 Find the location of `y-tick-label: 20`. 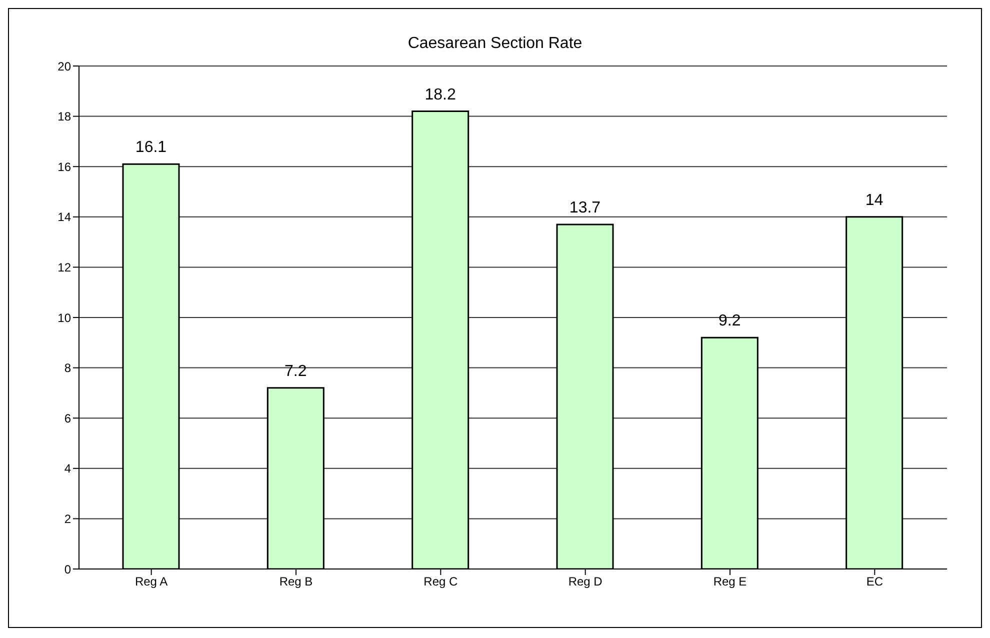

y-tick-label: 20 is located at coordinates (65, 66).